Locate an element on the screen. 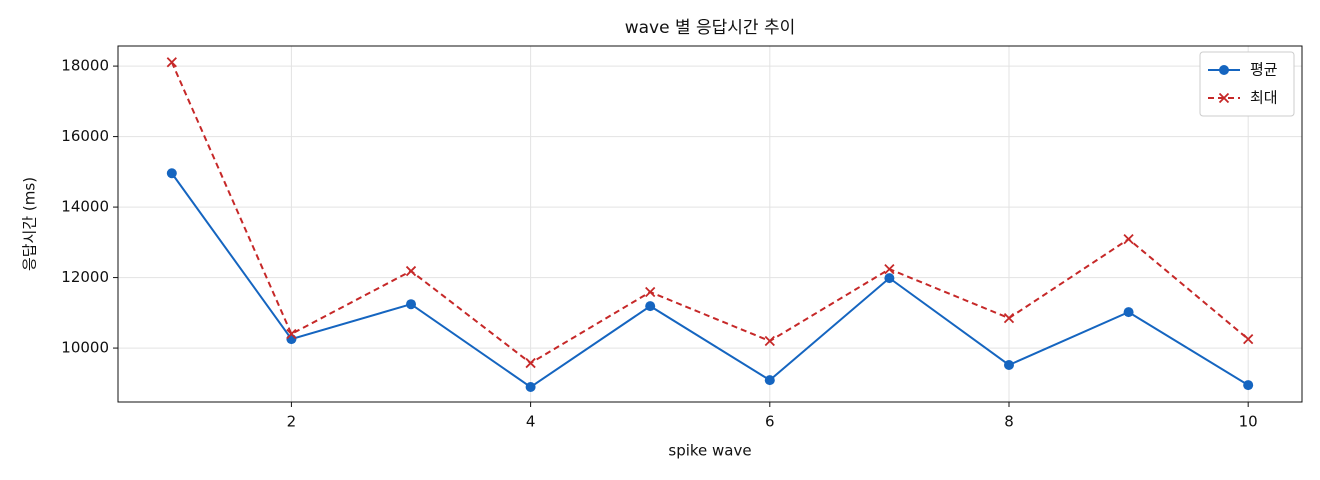  y-tick-label: 12000 is located at coordinates (85, 277).